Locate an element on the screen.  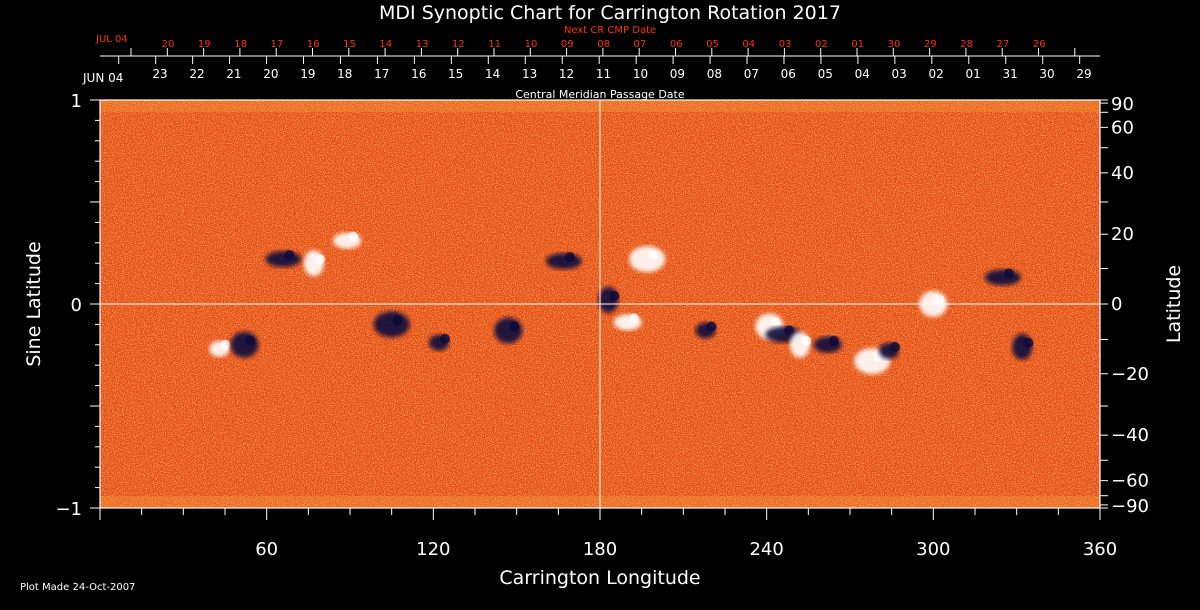
next-cr-date-label: 01 is located at coordinates (857, 44).